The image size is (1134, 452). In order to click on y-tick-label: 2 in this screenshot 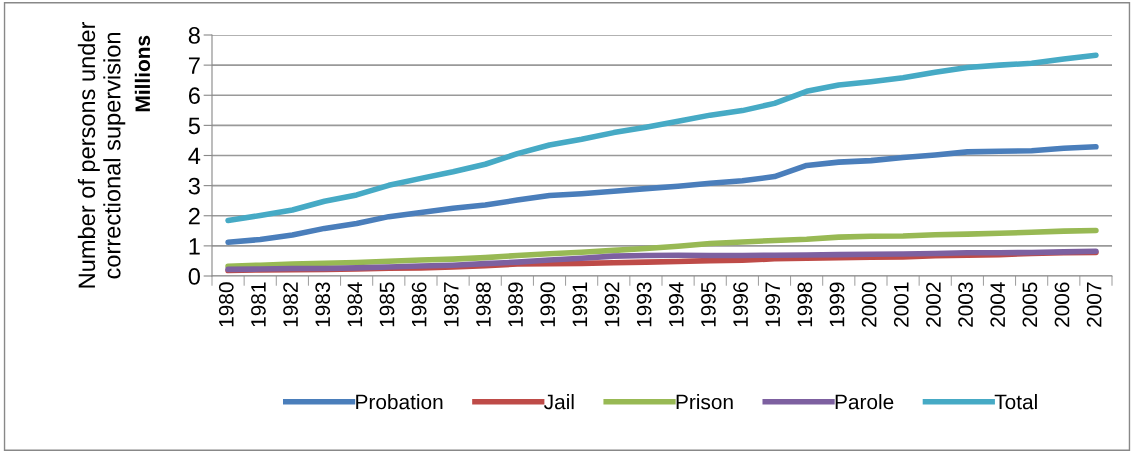, I will do `click(194, 216)`.